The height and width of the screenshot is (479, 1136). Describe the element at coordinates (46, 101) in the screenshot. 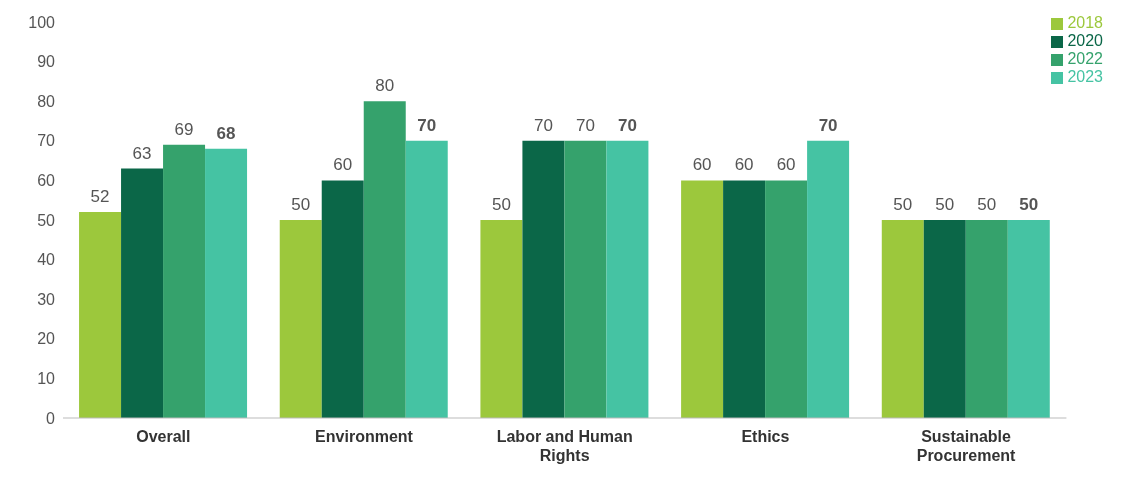

I see `y-tick-label: 80` at that location.